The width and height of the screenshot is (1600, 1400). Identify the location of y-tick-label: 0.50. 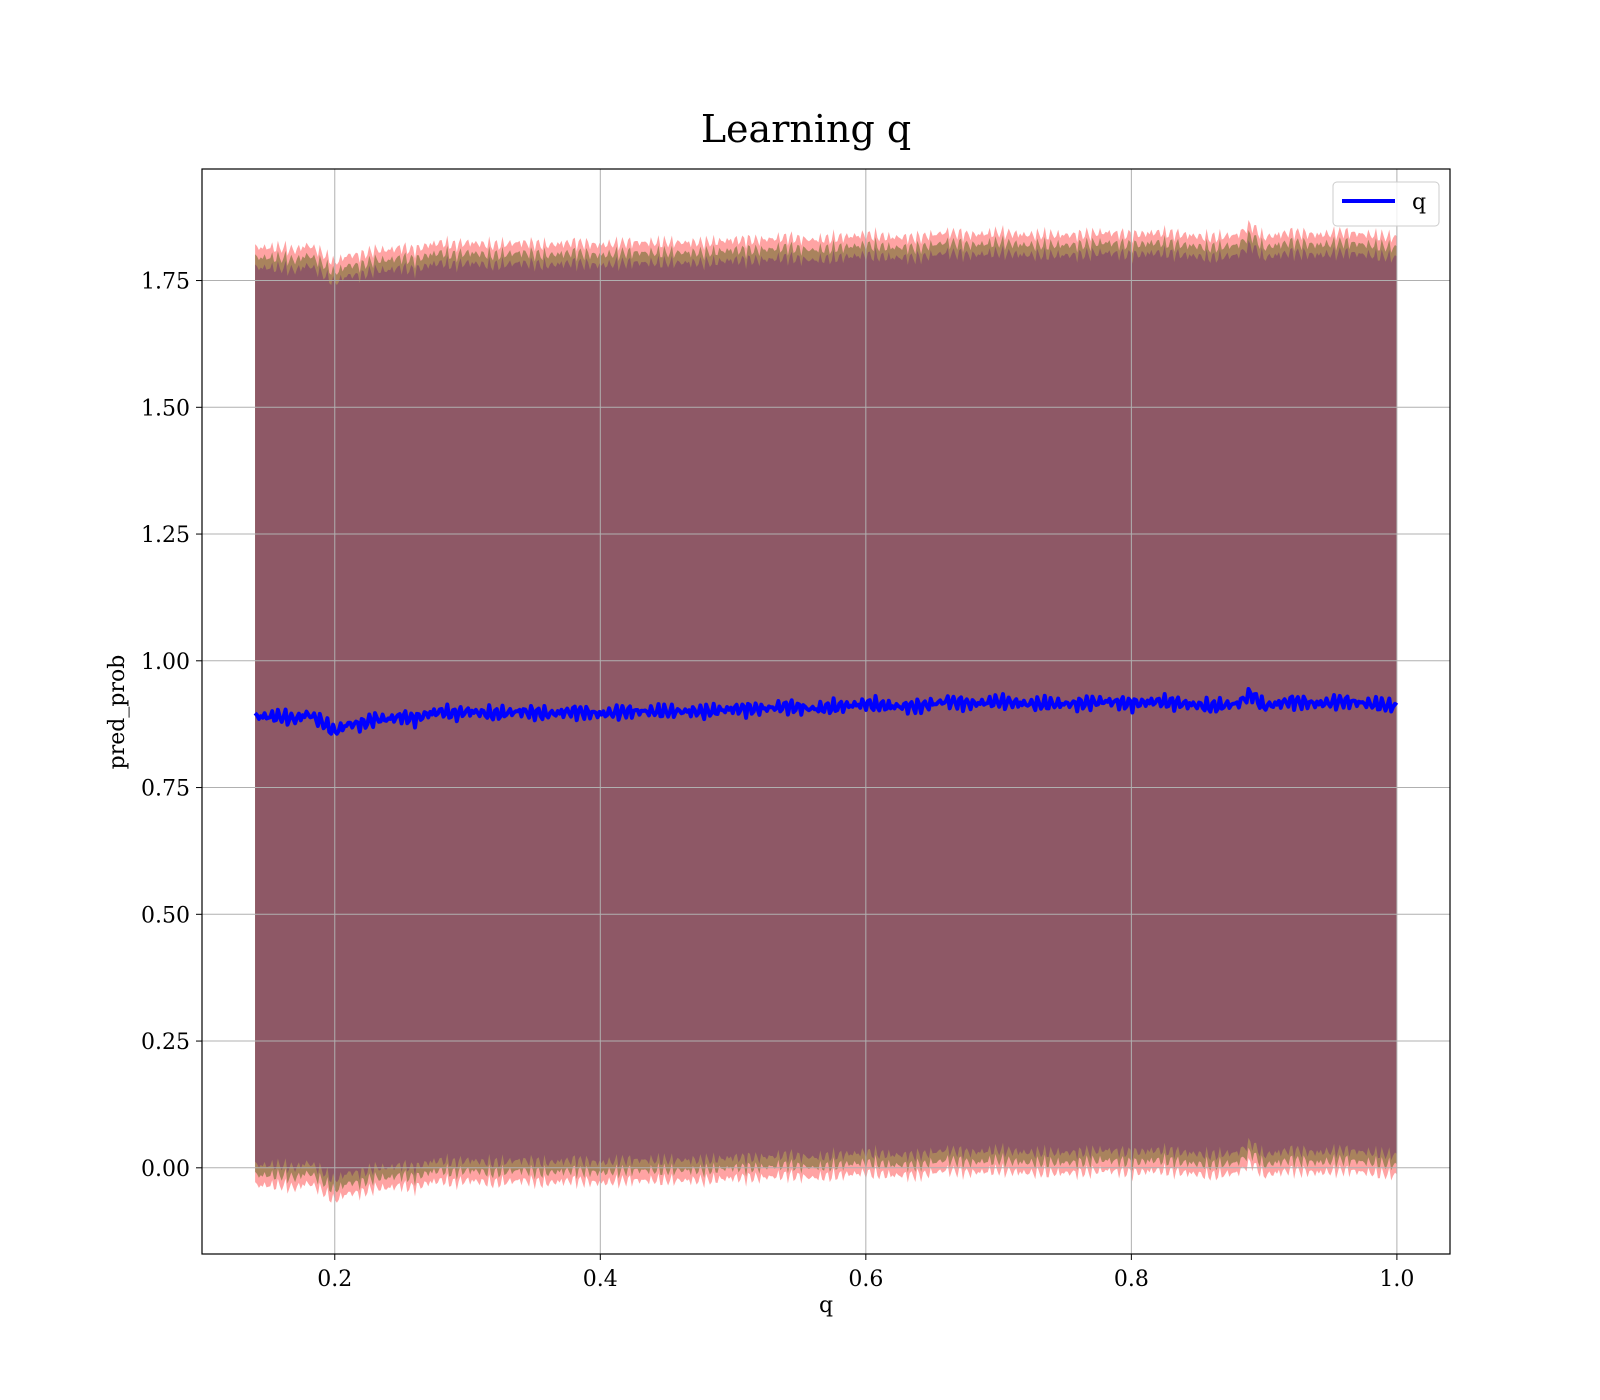
(165, 915).